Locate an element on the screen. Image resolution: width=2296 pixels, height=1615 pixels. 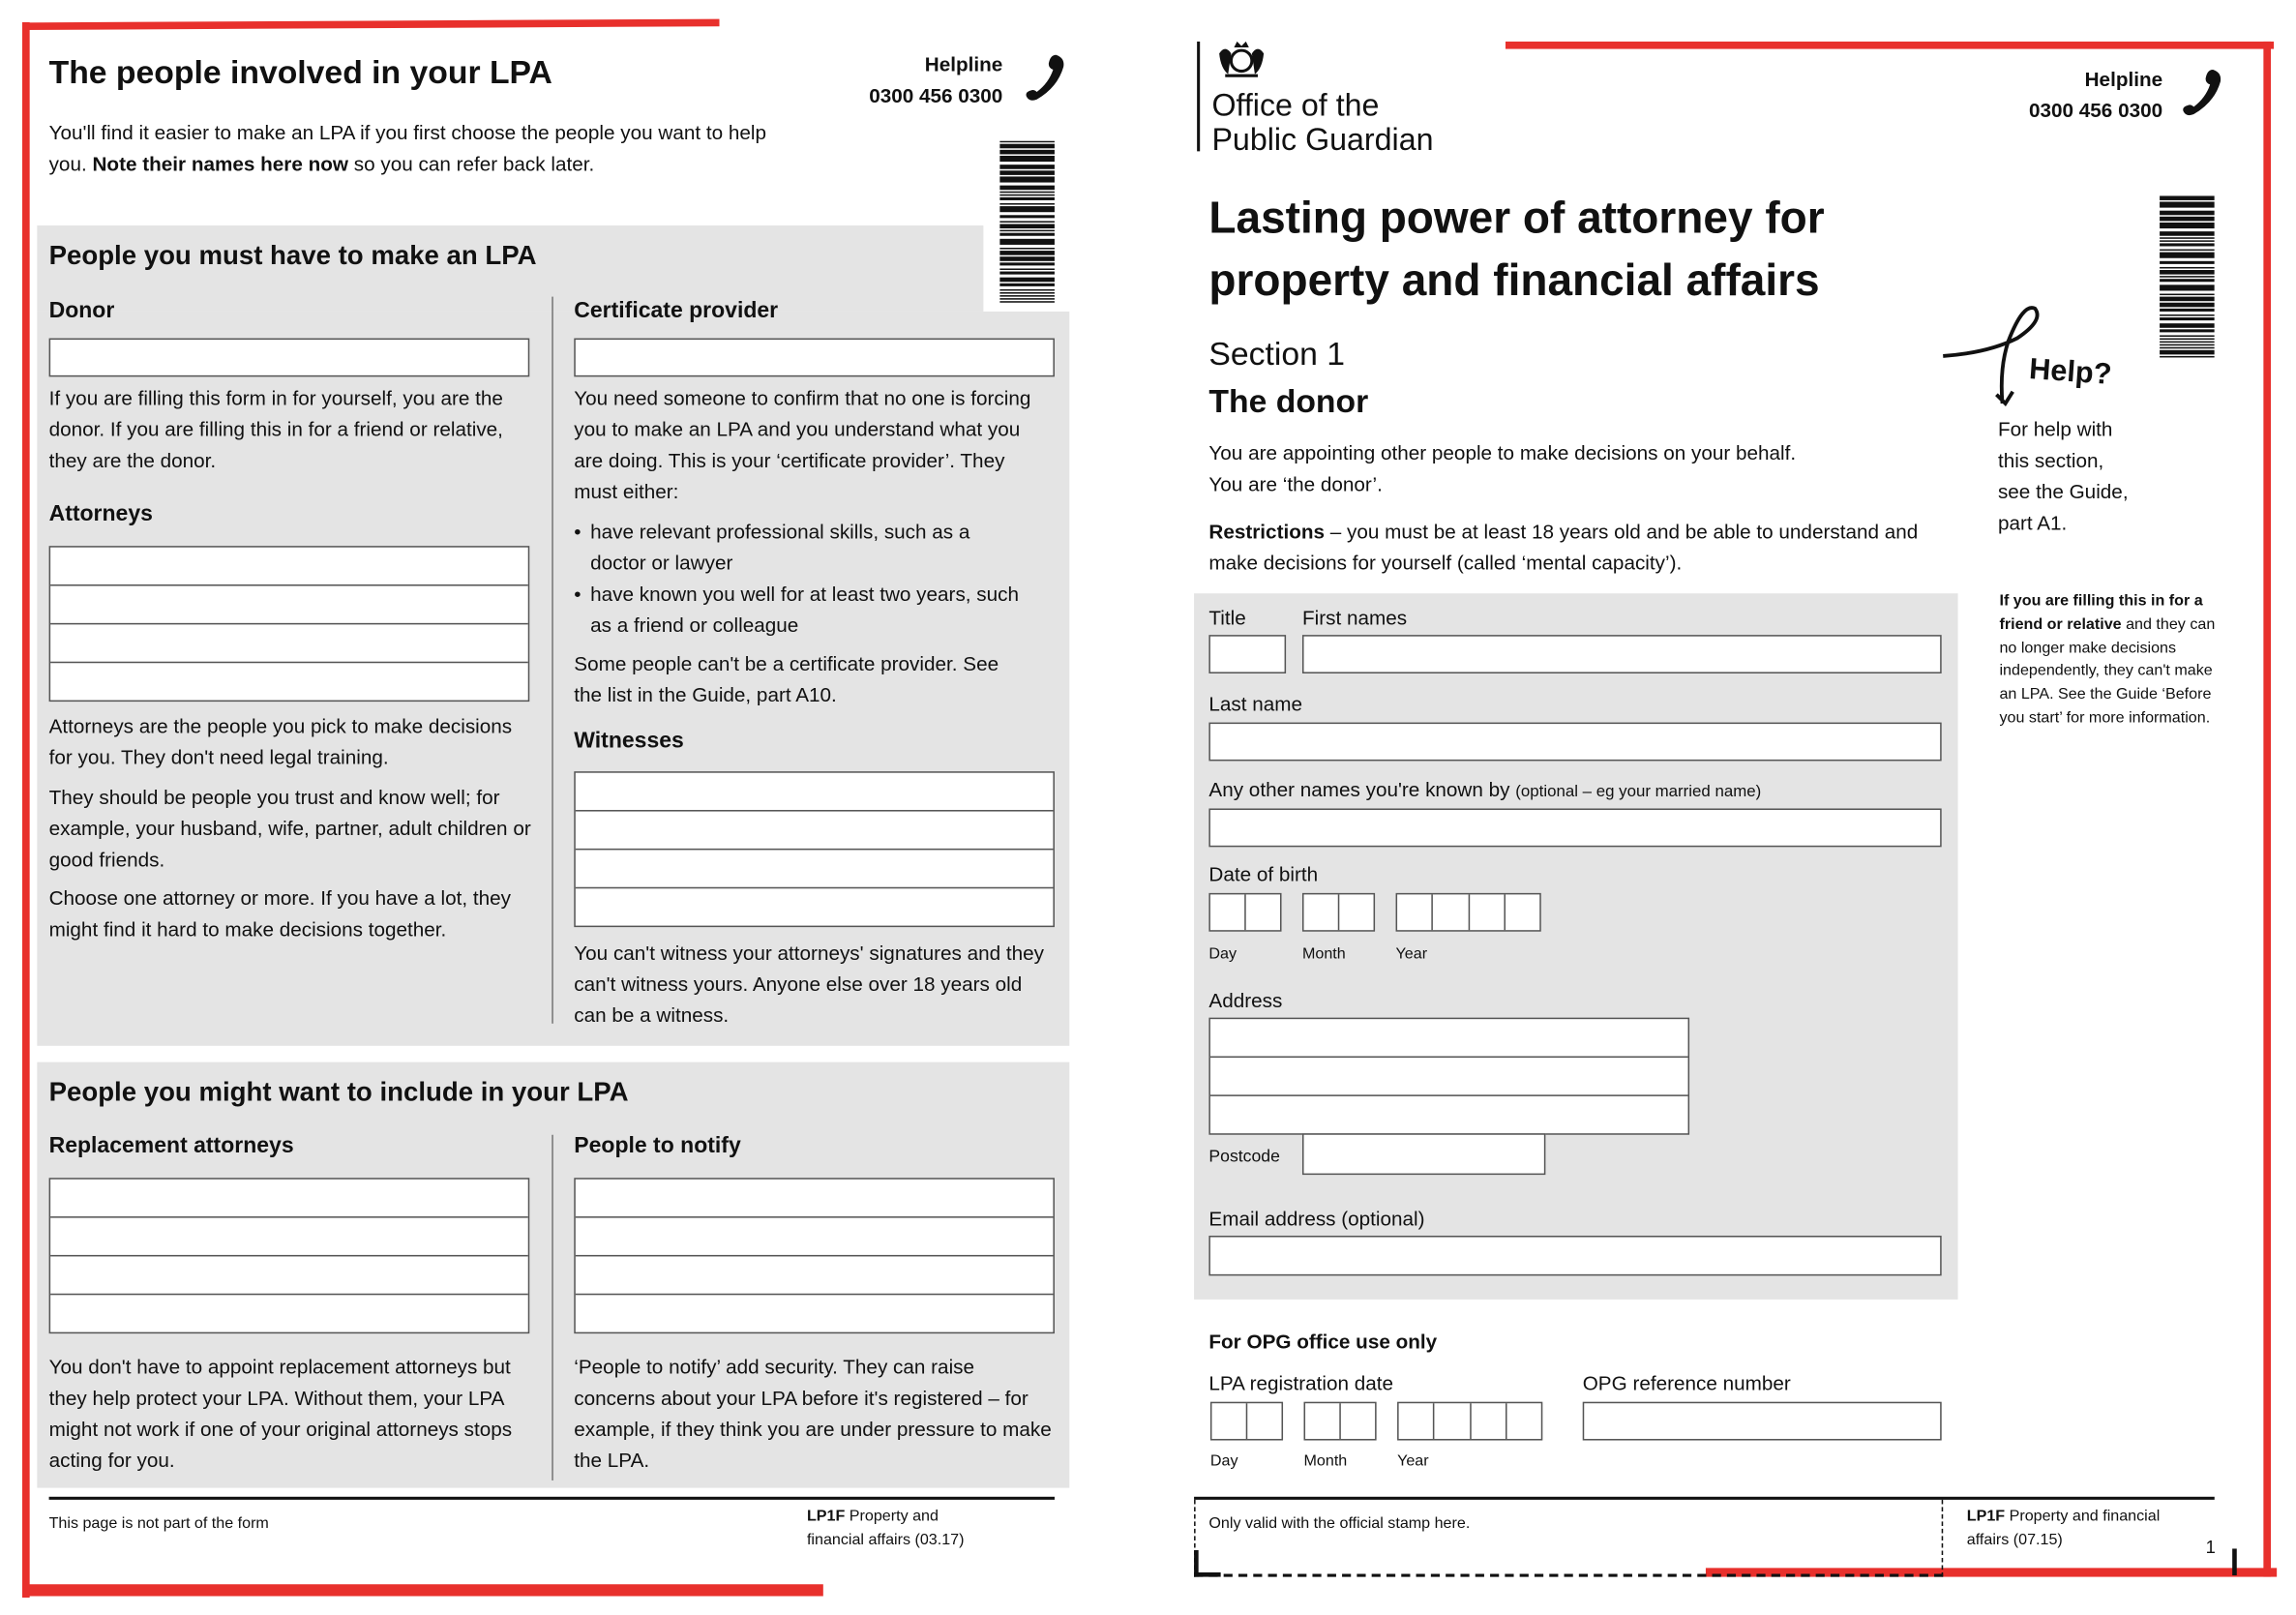
form-code-desc: financial affairs (03.17) is located at coordinates (885, 1540).